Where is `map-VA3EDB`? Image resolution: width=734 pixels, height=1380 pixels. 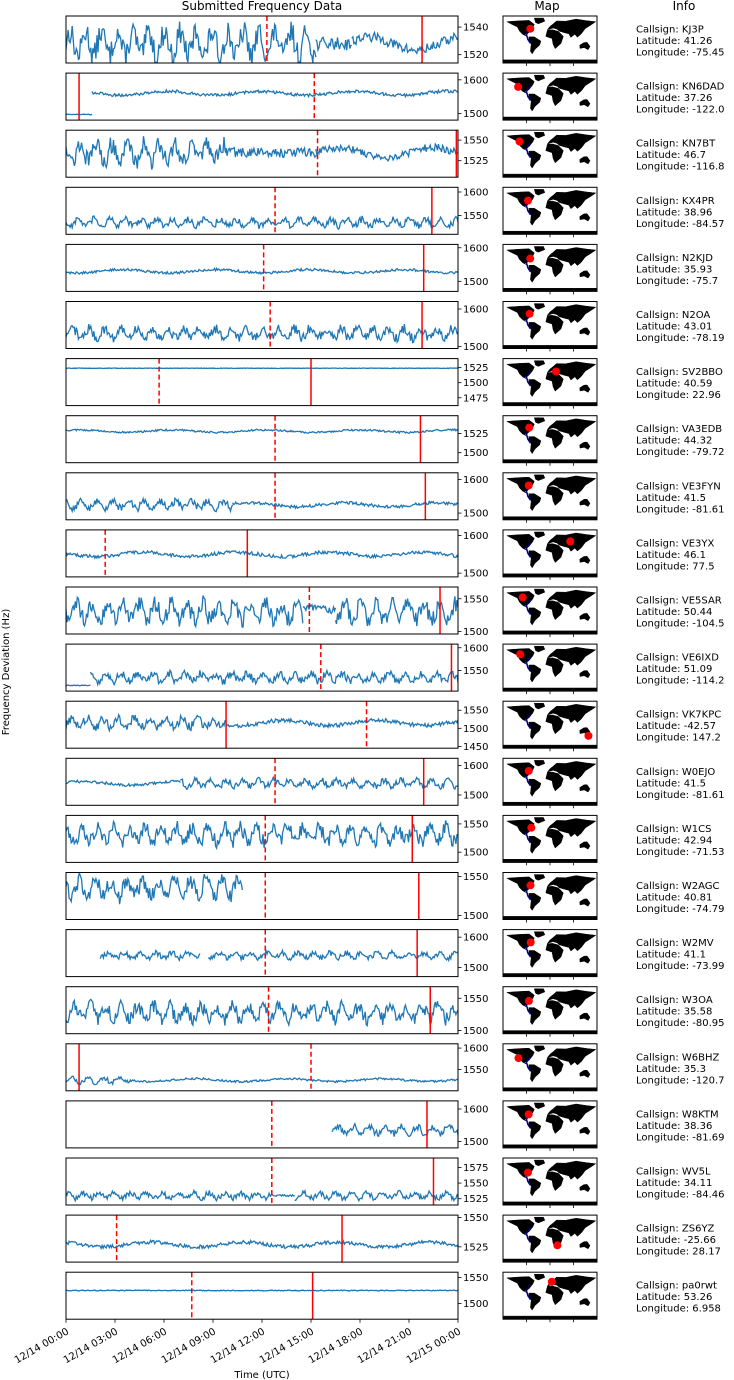 map-VA3EDB is located at coordinates (550, 440).